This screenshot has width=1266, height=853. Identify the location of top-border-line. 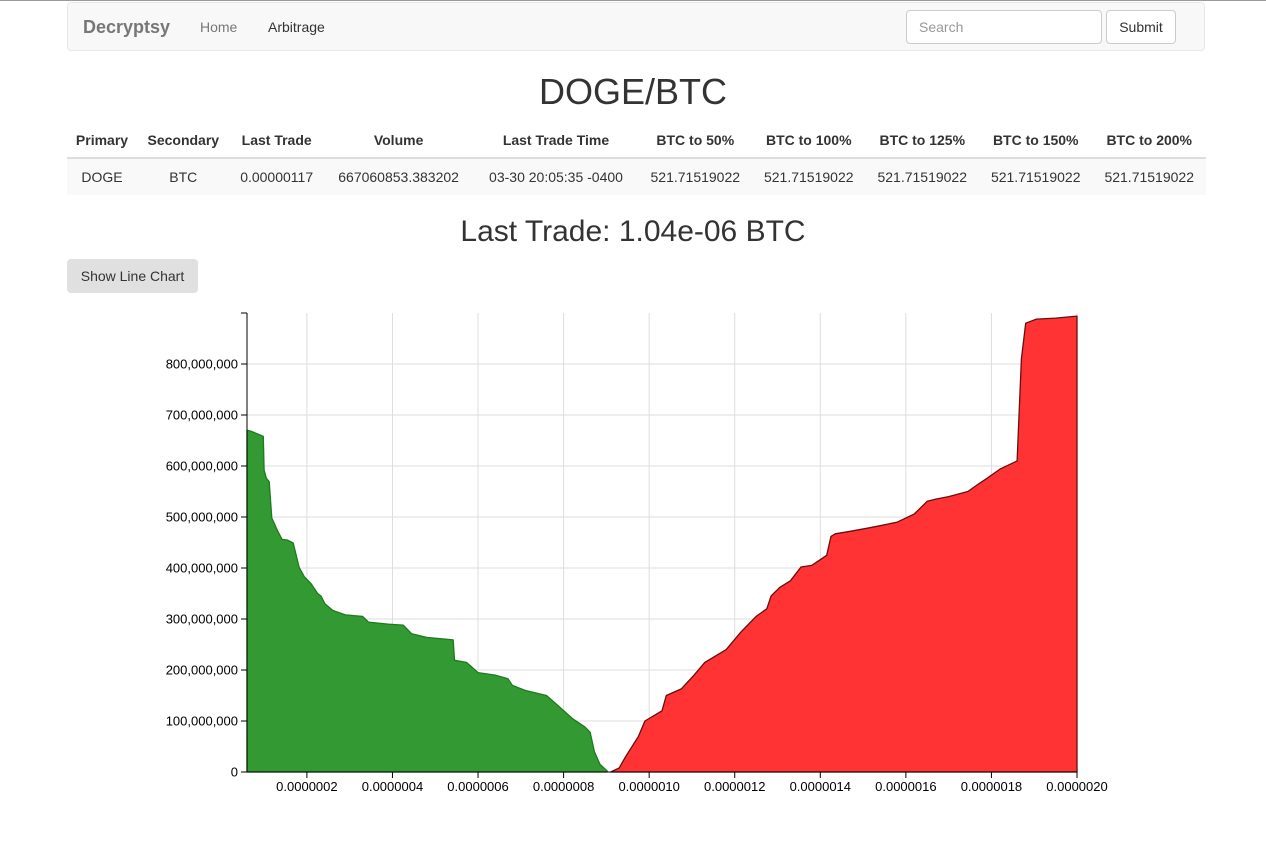
(633, 0).